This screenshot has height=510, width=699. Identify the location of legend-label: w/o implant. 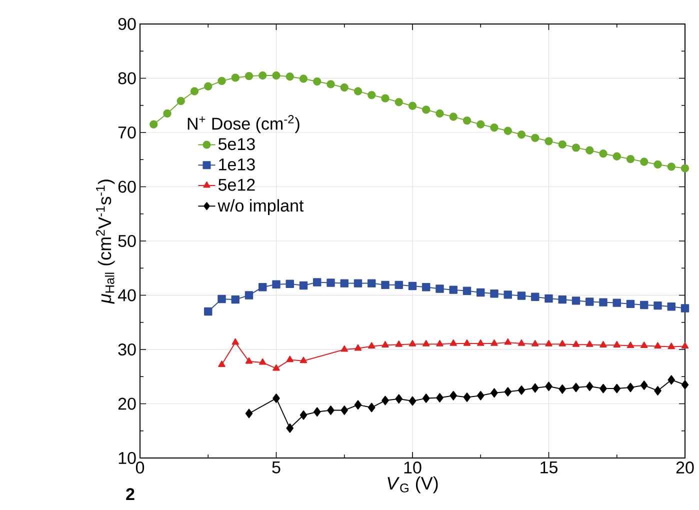
(261, 207).